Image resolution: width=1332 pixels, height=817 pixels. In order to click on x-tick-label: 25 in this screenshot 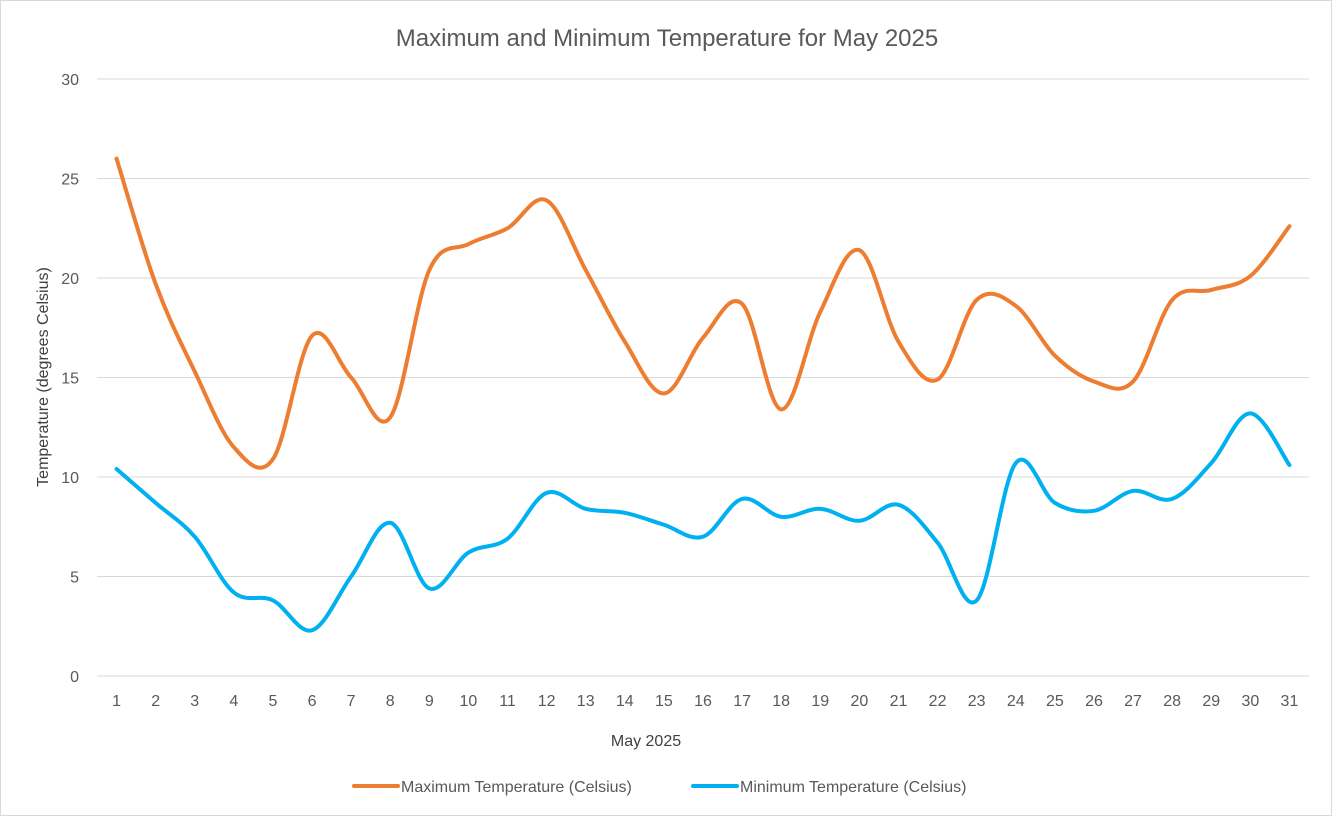, I will do `click(1055, 701)`.